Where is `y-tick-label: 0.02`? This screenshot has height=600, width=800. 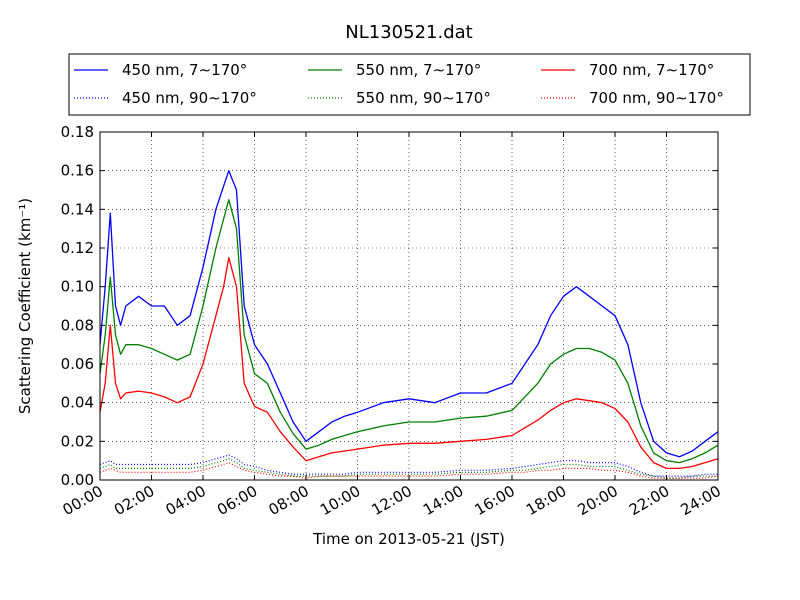
y-tick-label: 0.02 is located at coordinates (77, 441).